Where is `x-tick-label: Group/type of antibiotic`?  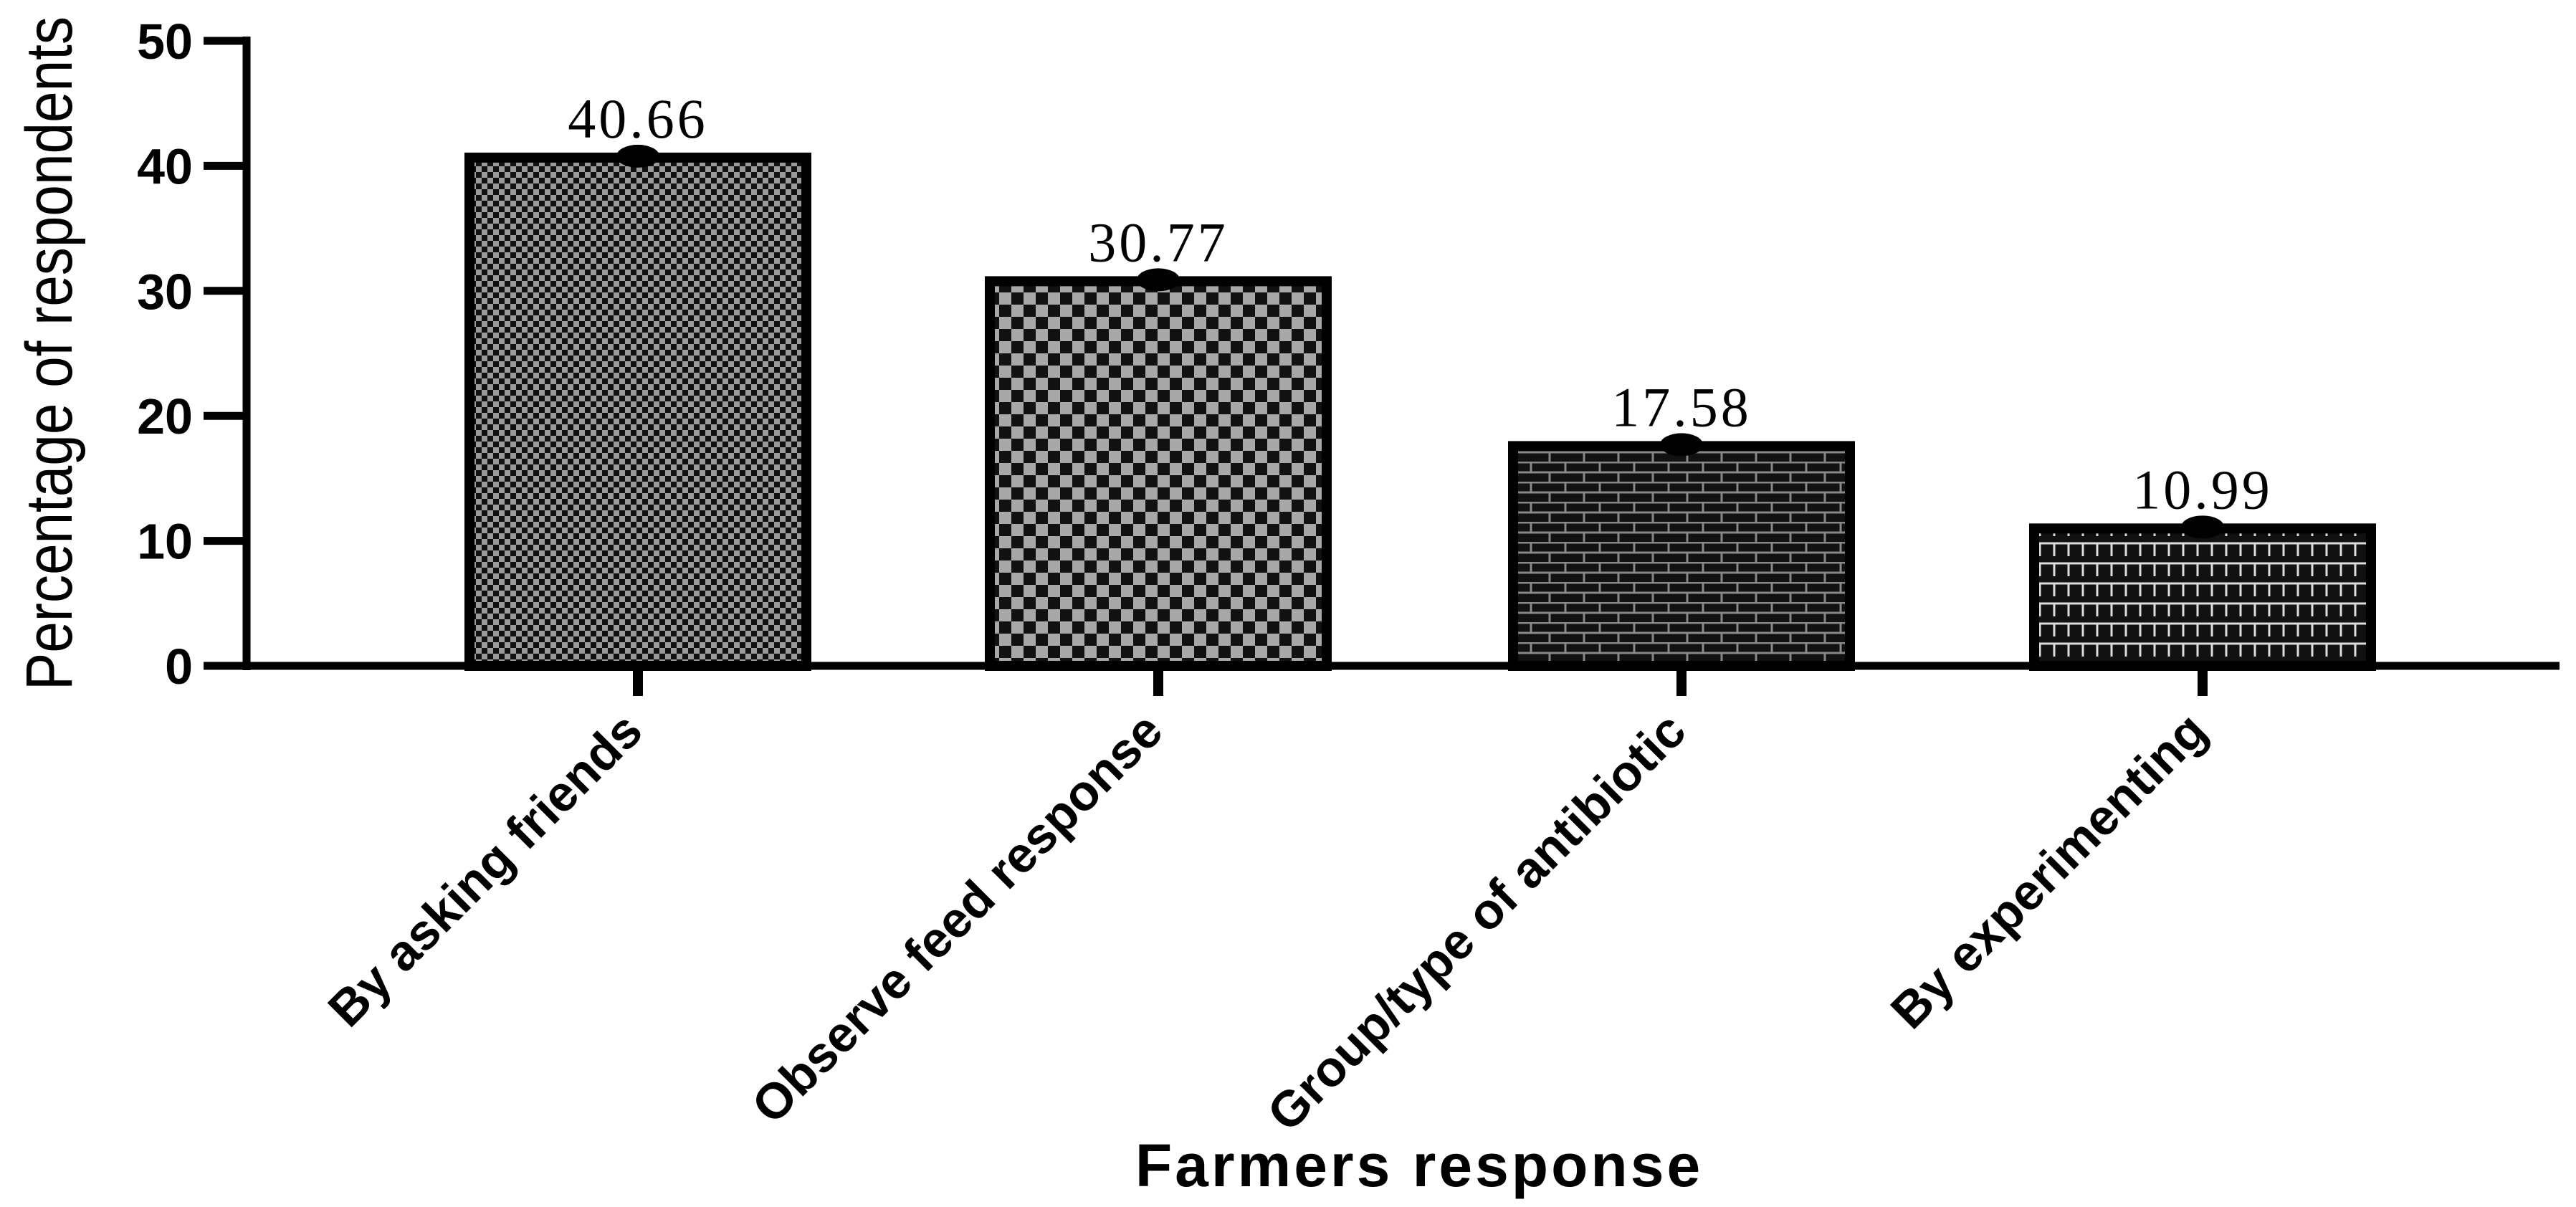
x-tick-label: Group/type of antibiotic is located at coordinates (1476, 921).